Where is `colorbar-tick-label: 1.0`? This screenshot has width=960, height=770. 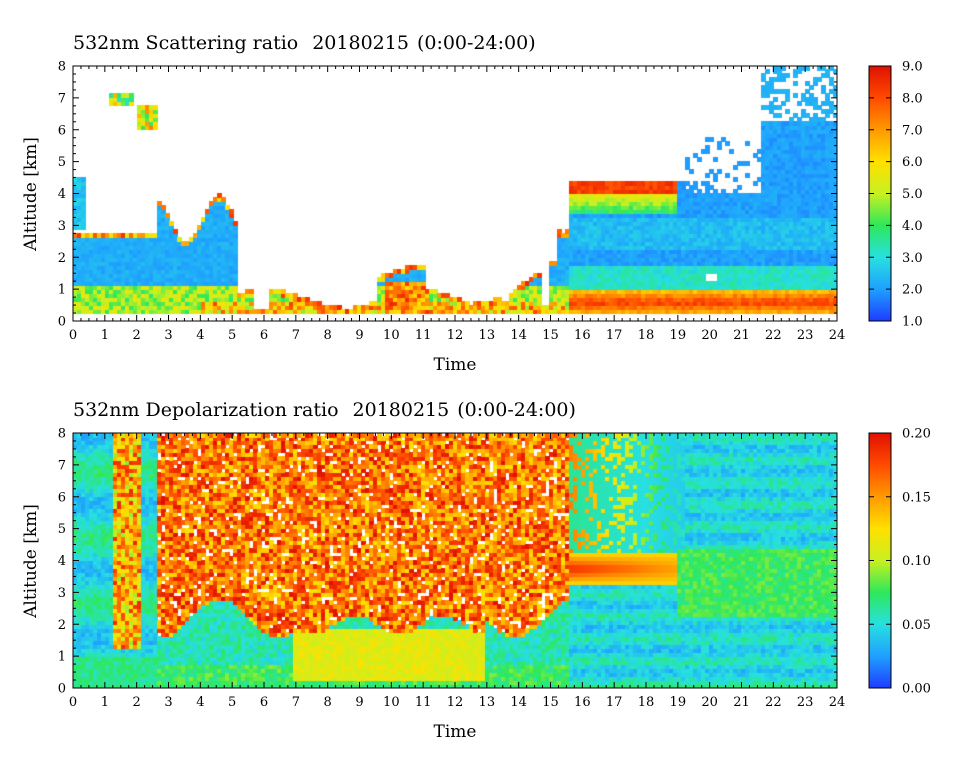 colorbar-tick-label: 1.0 is located at coordinates (912, 322).